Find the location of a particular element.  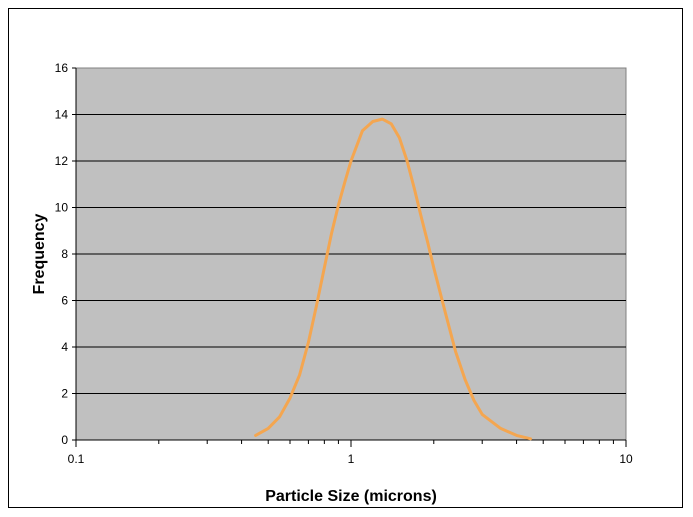

y-axis-ticks: 0 2 4 6 8 10 12 14 16 is located at coordinates (66, 254).